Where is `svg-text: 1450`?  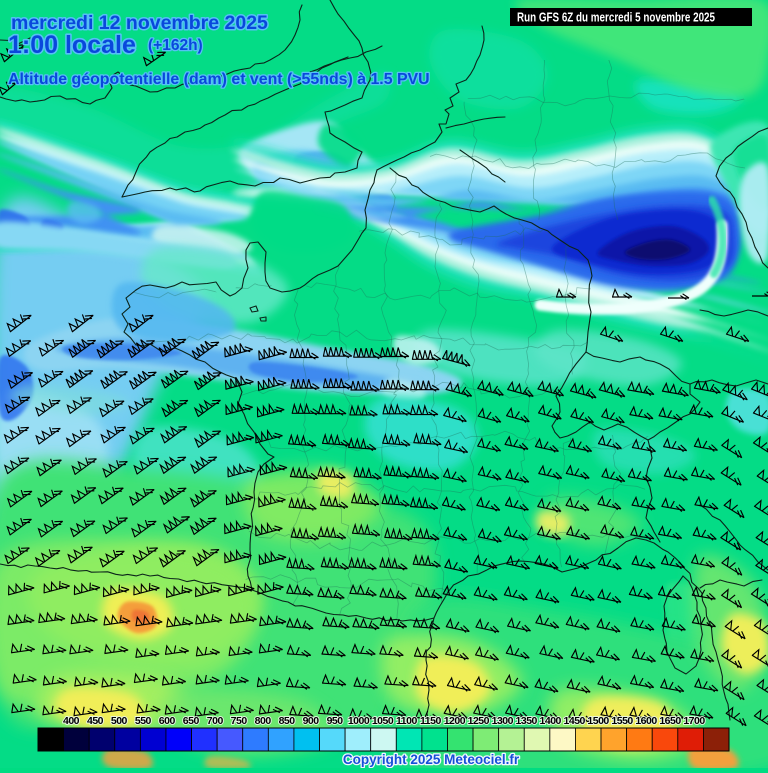
svg-text: 1450 is located at coordinates (575, 721).